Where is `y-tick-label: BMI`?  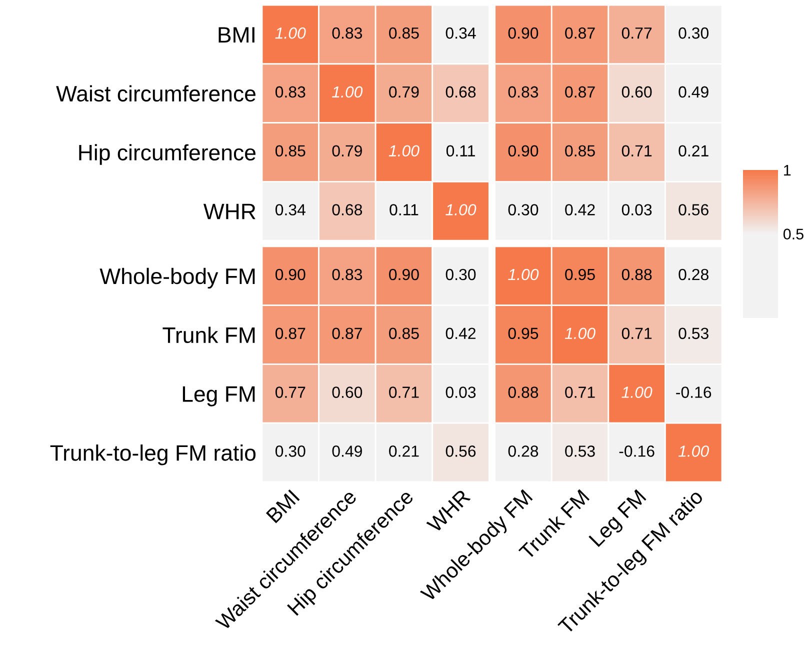 y-tick-label: BMI is located at coordinates (236, 34).